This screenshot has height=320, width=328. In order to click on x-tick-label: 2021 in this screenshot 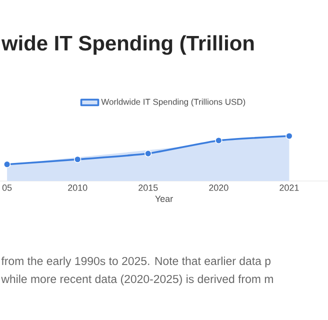, I will do `click(289, 187)`.